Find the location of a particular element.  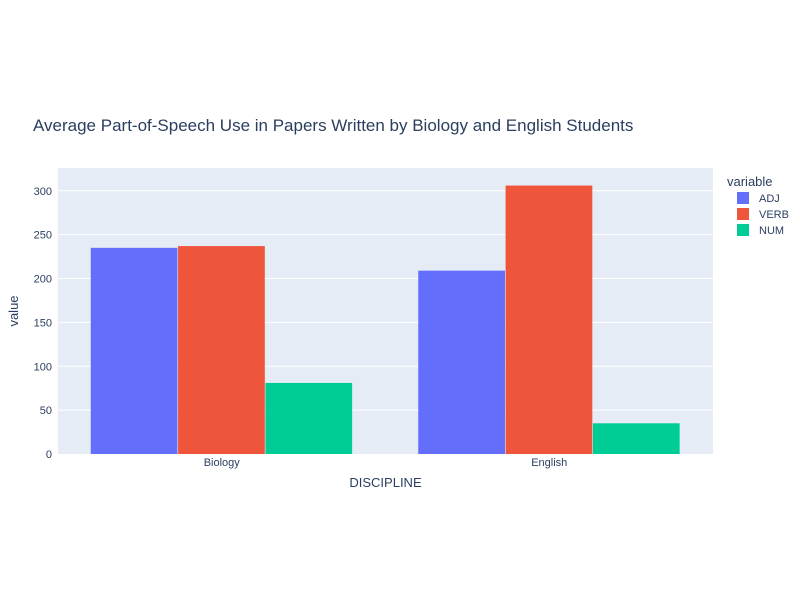

legend-label-adj: ADJ is located at coordinates (769, 199).